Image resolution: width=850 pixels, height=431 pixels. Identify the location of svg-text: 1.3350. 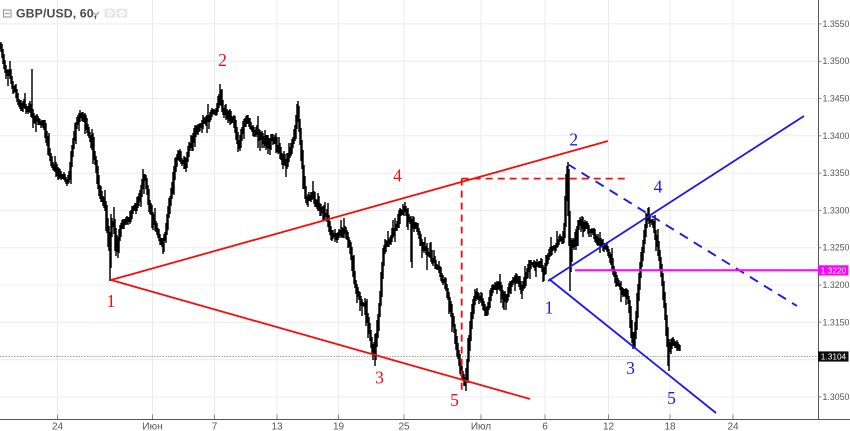
(836, 173).